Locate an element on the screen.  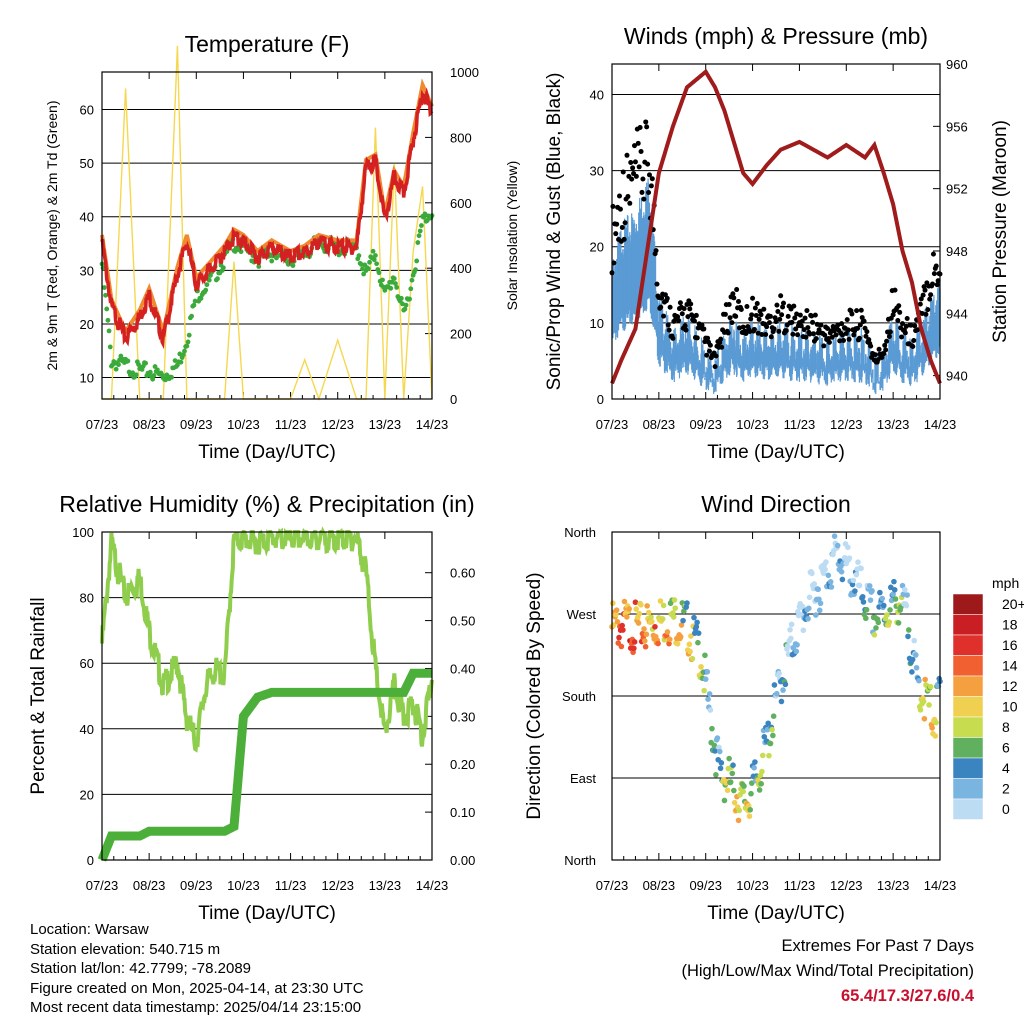
x-axis-label: Time (Day/UTC) is located at coordinates (776, 452).